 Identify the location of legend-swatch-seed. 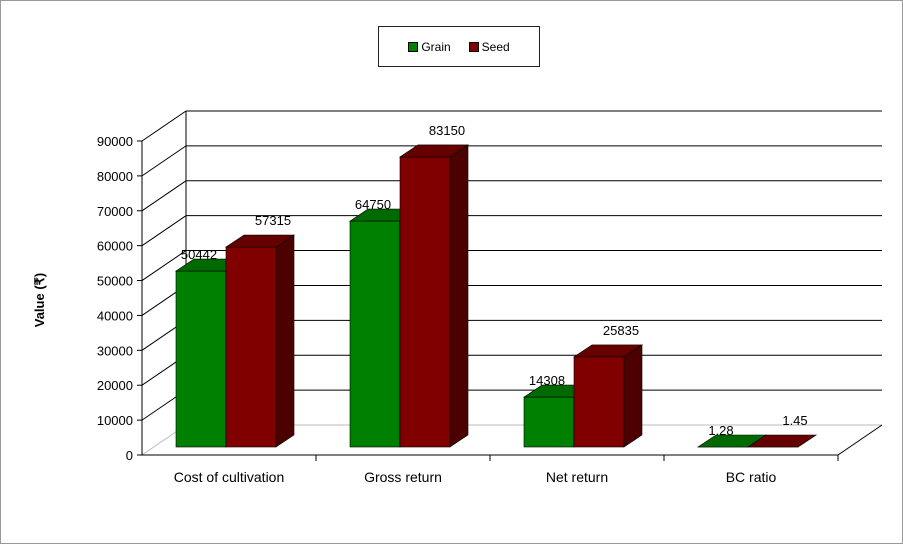
(473, 46).